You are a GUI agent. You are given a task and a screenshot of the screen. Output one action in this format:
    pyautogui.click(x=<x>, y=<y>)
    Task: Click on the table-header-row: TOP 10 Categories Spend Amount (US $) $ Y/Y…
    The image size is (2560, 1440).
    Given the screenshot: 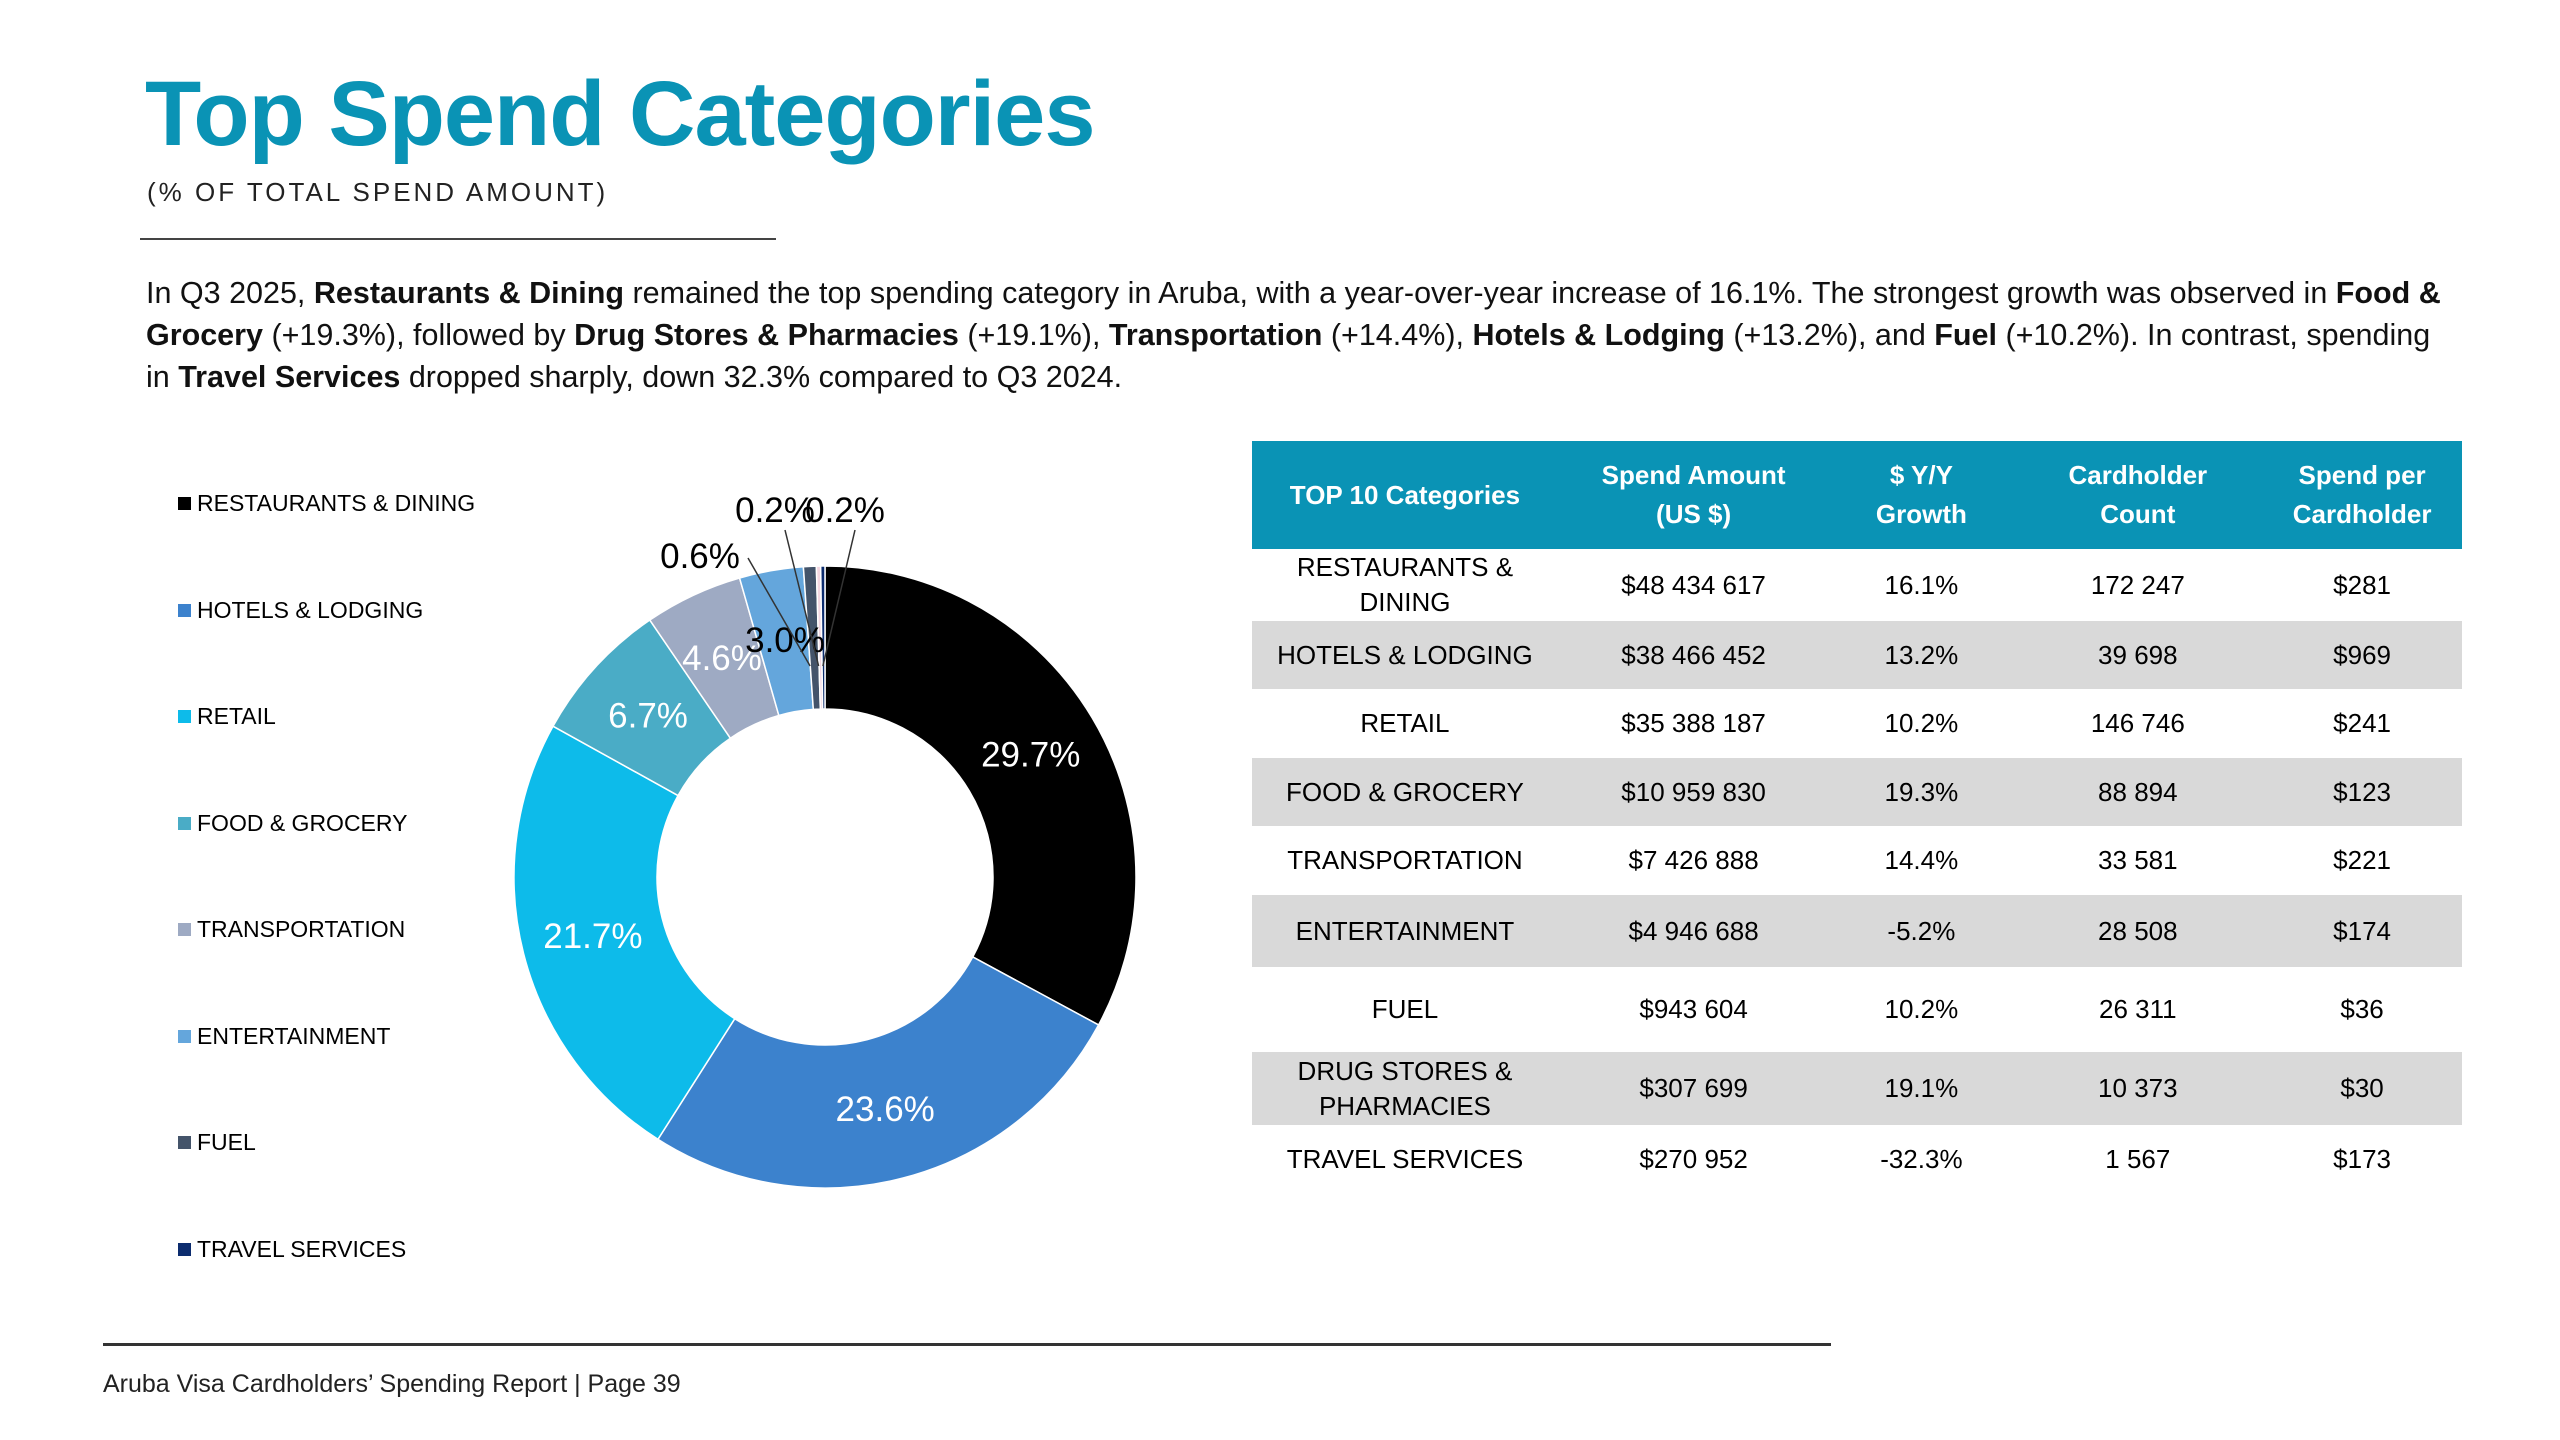 What is the action you would take?
    pyautogui.click(x=1857, y=495)
    